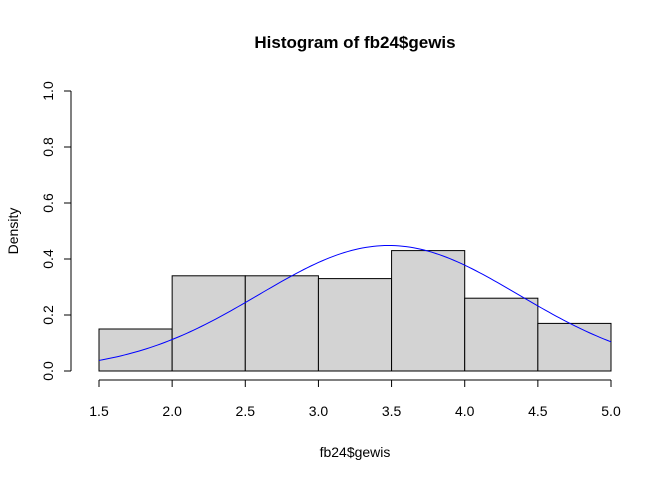 This screenshot has width=672, height=480. Describe the element at coordinates (48, 147) in the screenshot. I see `y-tick-label-5: 0.8` at that location.